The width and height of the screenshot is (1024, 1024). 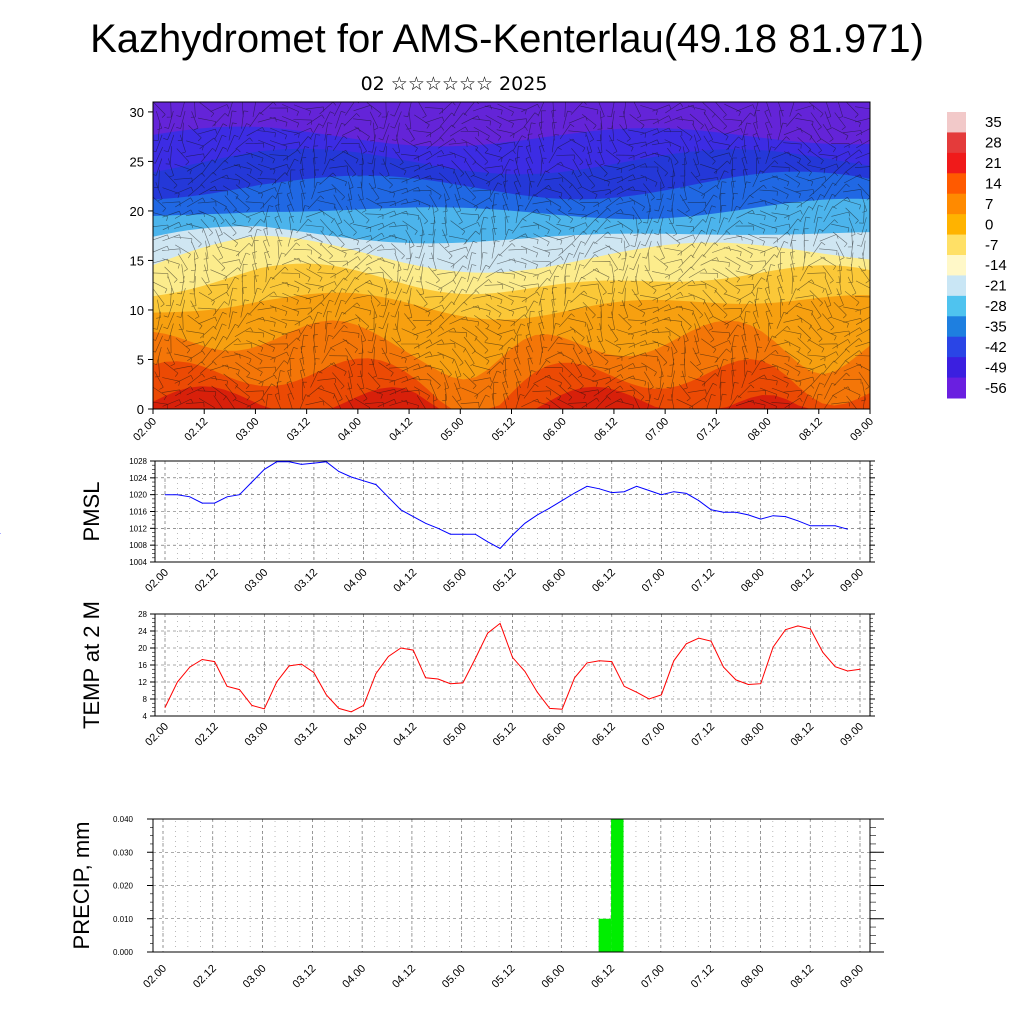 I want to click on x-tick-label: 02.12, so click(x=207, y=735).